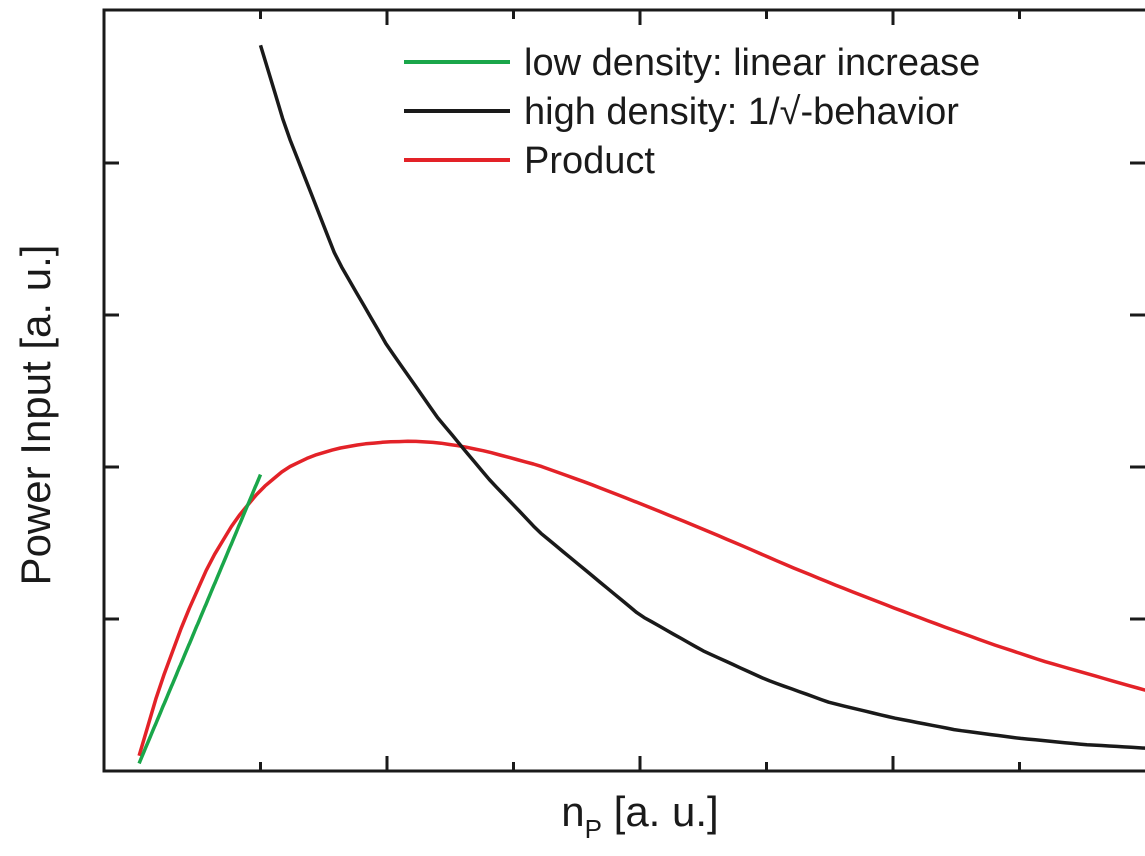 The image size is (1145, 856). I want to click on x-axis-label-symbol: n, so click(572, 811).